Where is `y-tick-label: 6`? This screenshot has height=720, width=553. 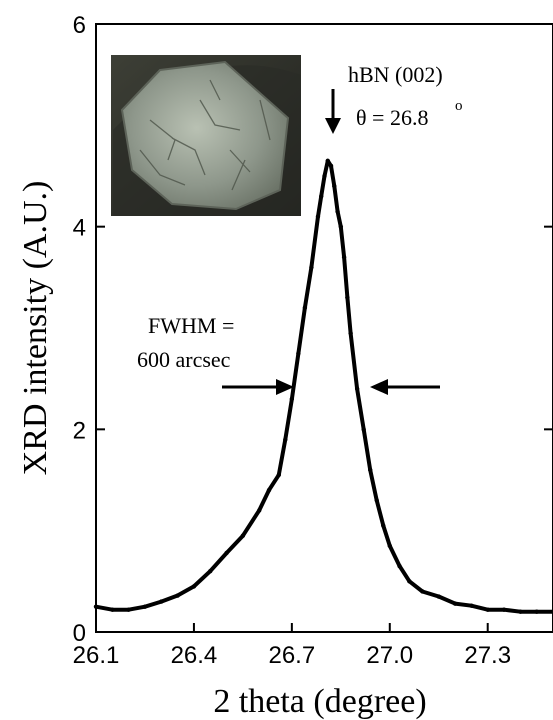
y-tick-label: 6 is located at coordinates (79, 25).